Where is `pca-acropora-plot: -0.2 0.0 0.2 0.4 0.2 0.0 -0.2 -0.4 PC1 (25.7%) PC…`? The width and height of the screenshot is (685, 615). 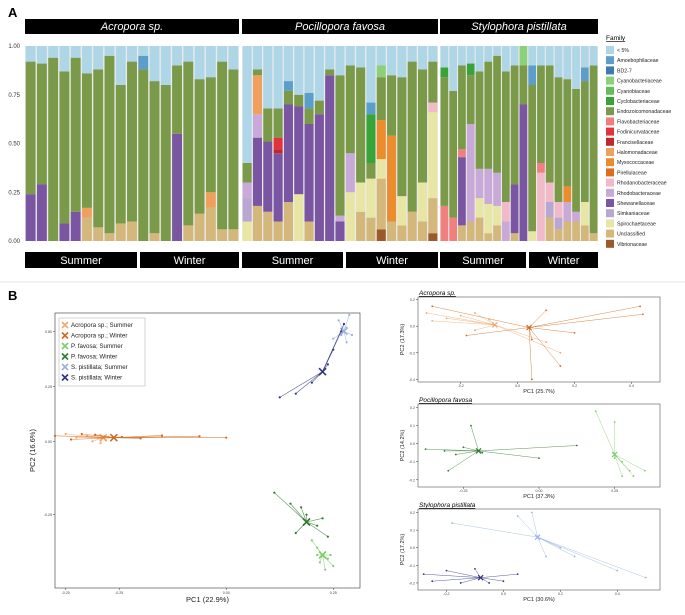 pca-acropora-plot: -0.2 0.0 0.2 0.4 0.2 0.0 -0.2 -0.4 PC1 (25.7%) PC… is located at coordinates (530, 342).